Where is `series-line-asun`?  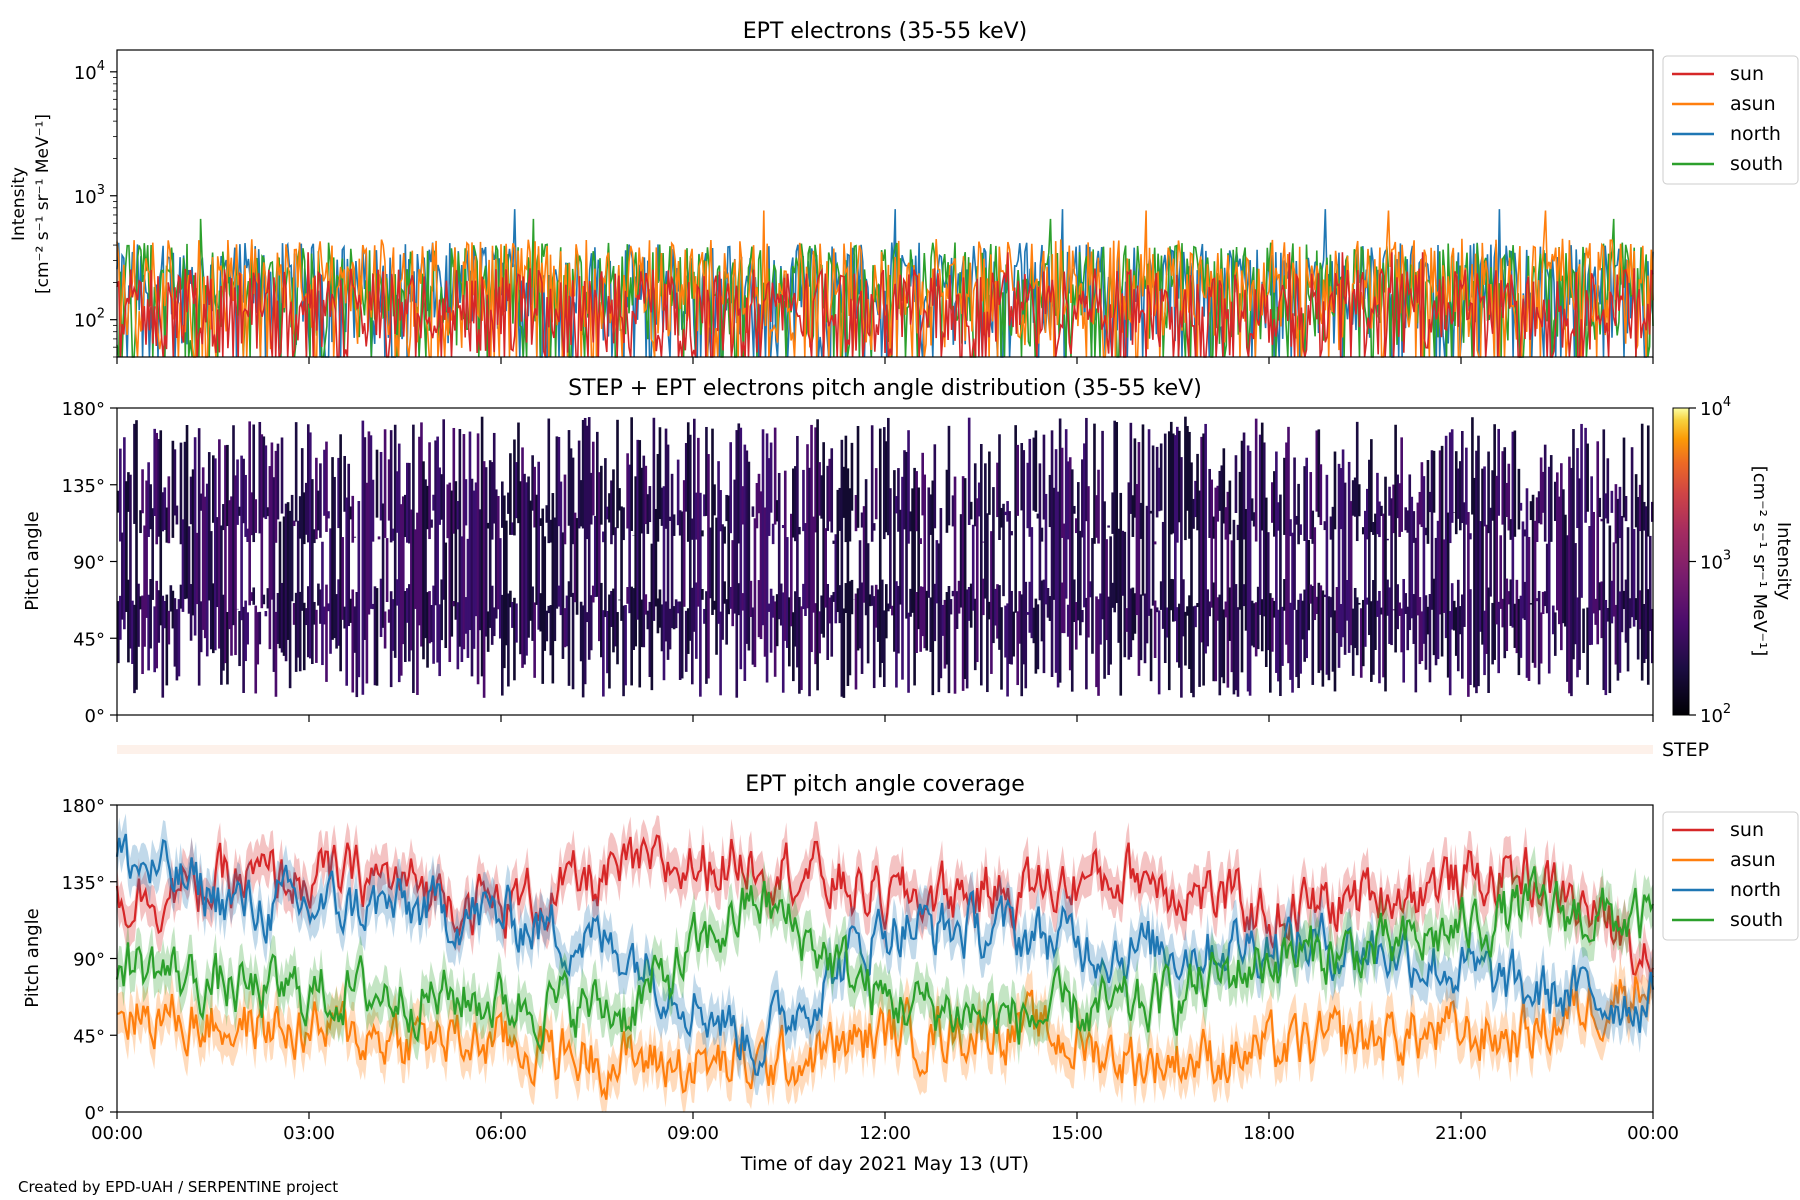 series-line-asun is located at coordinates (885, 1037).